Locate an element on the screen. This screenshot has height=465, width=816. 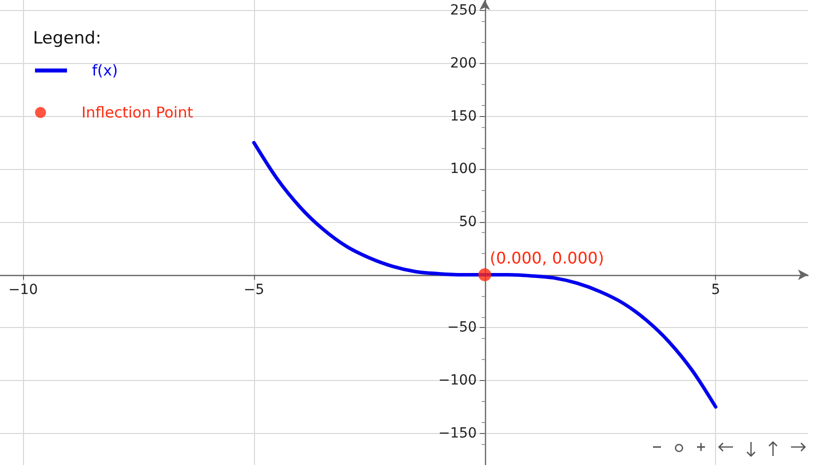
y-tick-label: −50 is located at coordinates (462, 328).